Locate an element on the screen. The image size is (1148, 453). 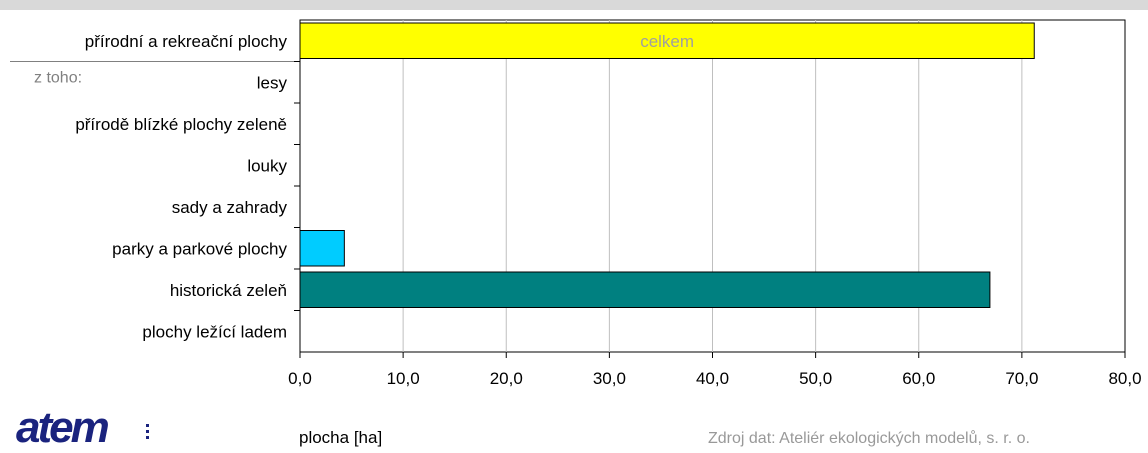
x-tick-label: 30,0 is located at coordinates (609, 378).